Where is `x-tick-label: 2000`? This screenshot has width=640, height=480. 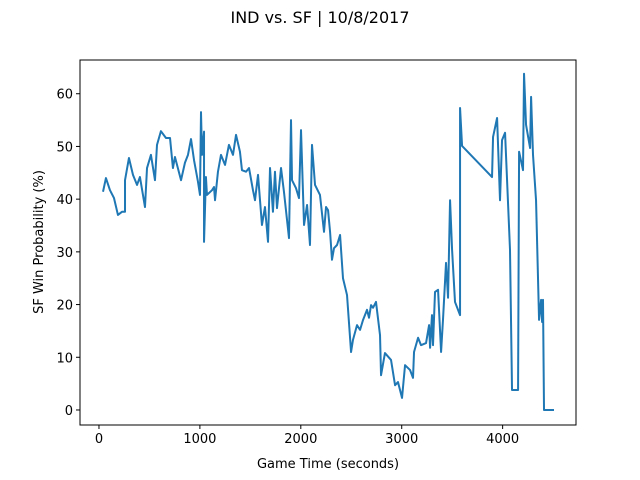 x-tick-label: 2000 is located at coordinates (300, 439).